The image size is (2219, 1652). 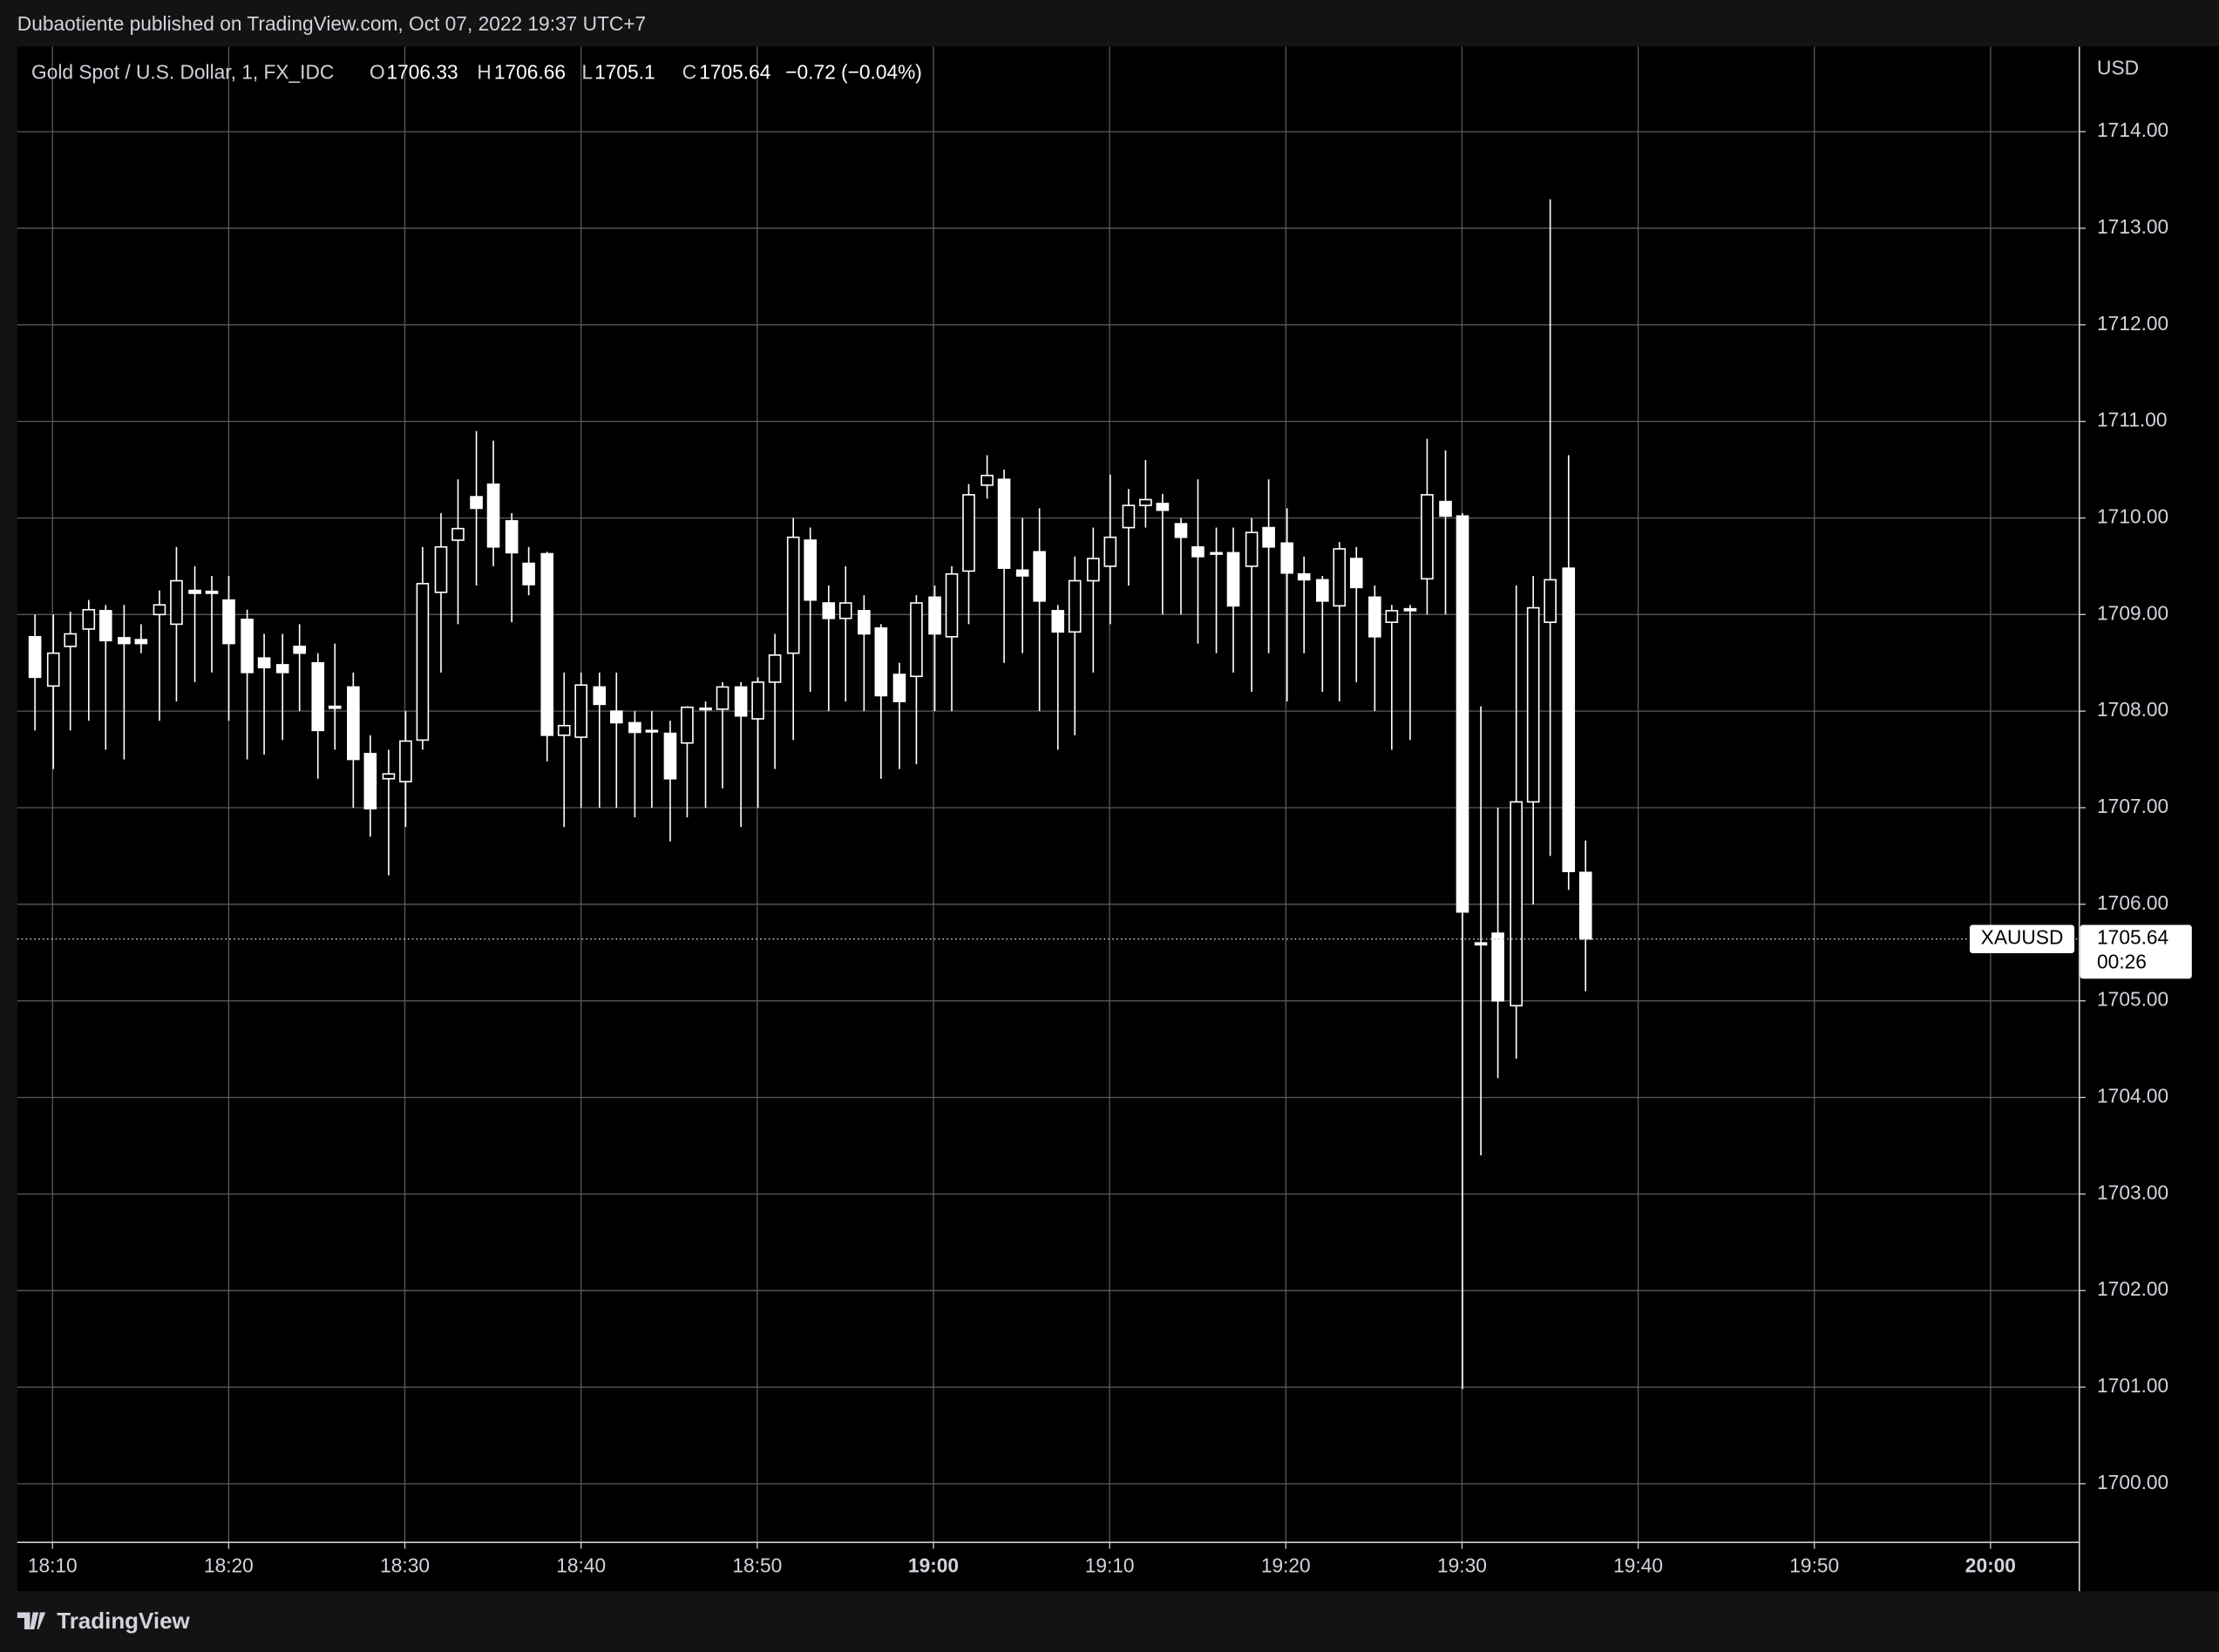 What do you see at coordinates (1048, 1567) in the screenshot?
I see `time-axis-area` at bounding box center [1048, 1567].